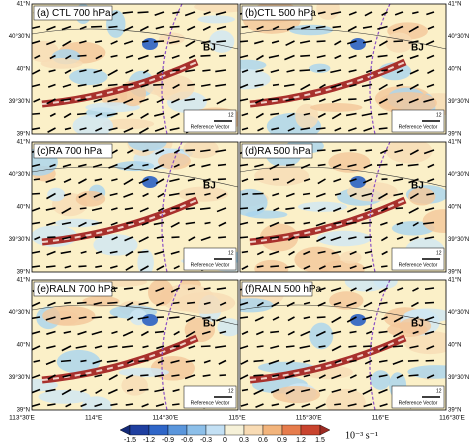 Image resolution: width=474 pixels, height=445 pixels. What do you see at coordinates (210, 259) in the screenshot?
I see `reference-box` at bounding box center [210, 259].